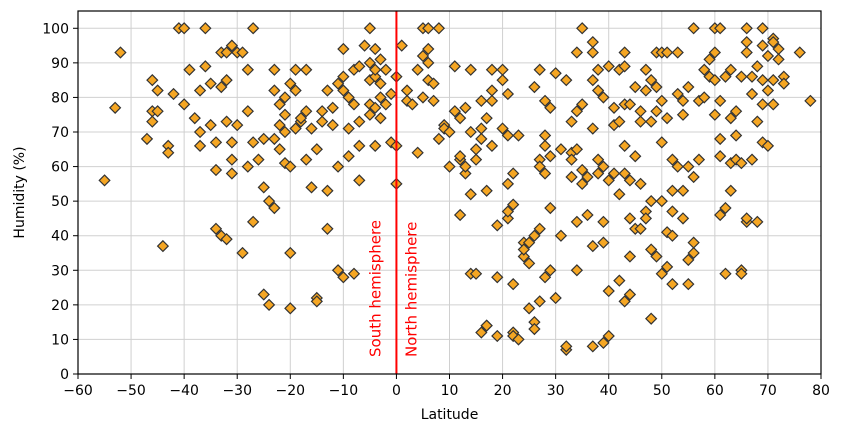 This screenshot has height=434, width=843. Describe the element at coordinates (60, 133) in the screenshot. I see `y-tick-label: 70` at that location.